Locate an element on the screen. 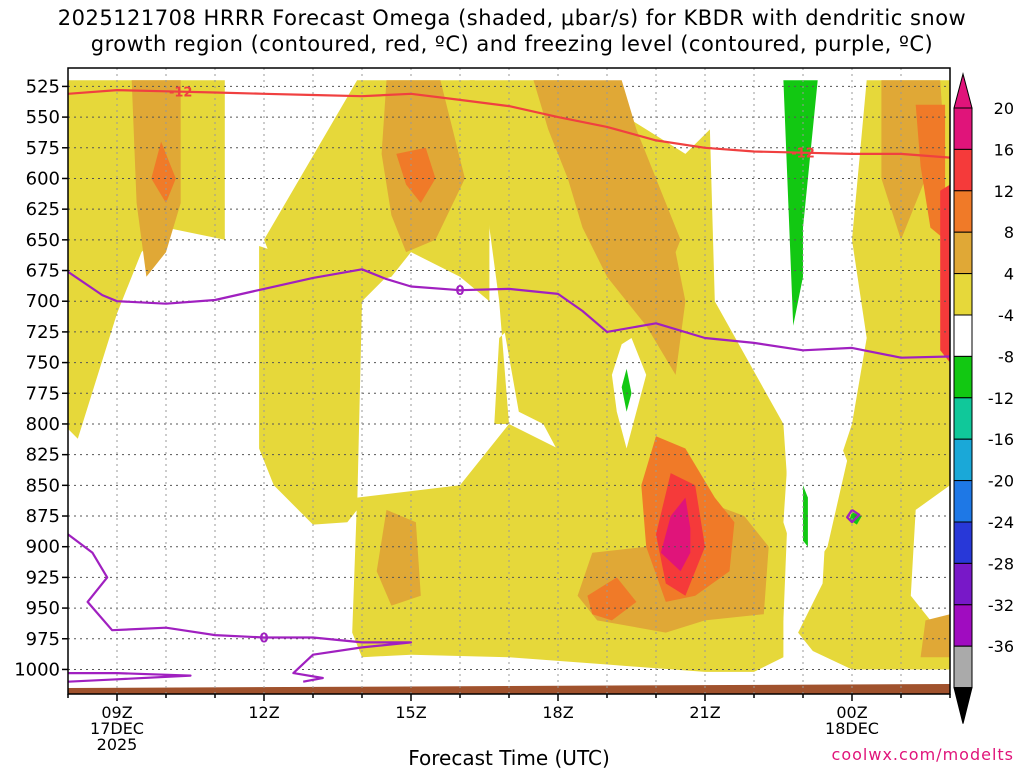 This screenshot has height=768, width=1024. x-tick-label-15-0: 15Z is located at coordinates (410, 712).